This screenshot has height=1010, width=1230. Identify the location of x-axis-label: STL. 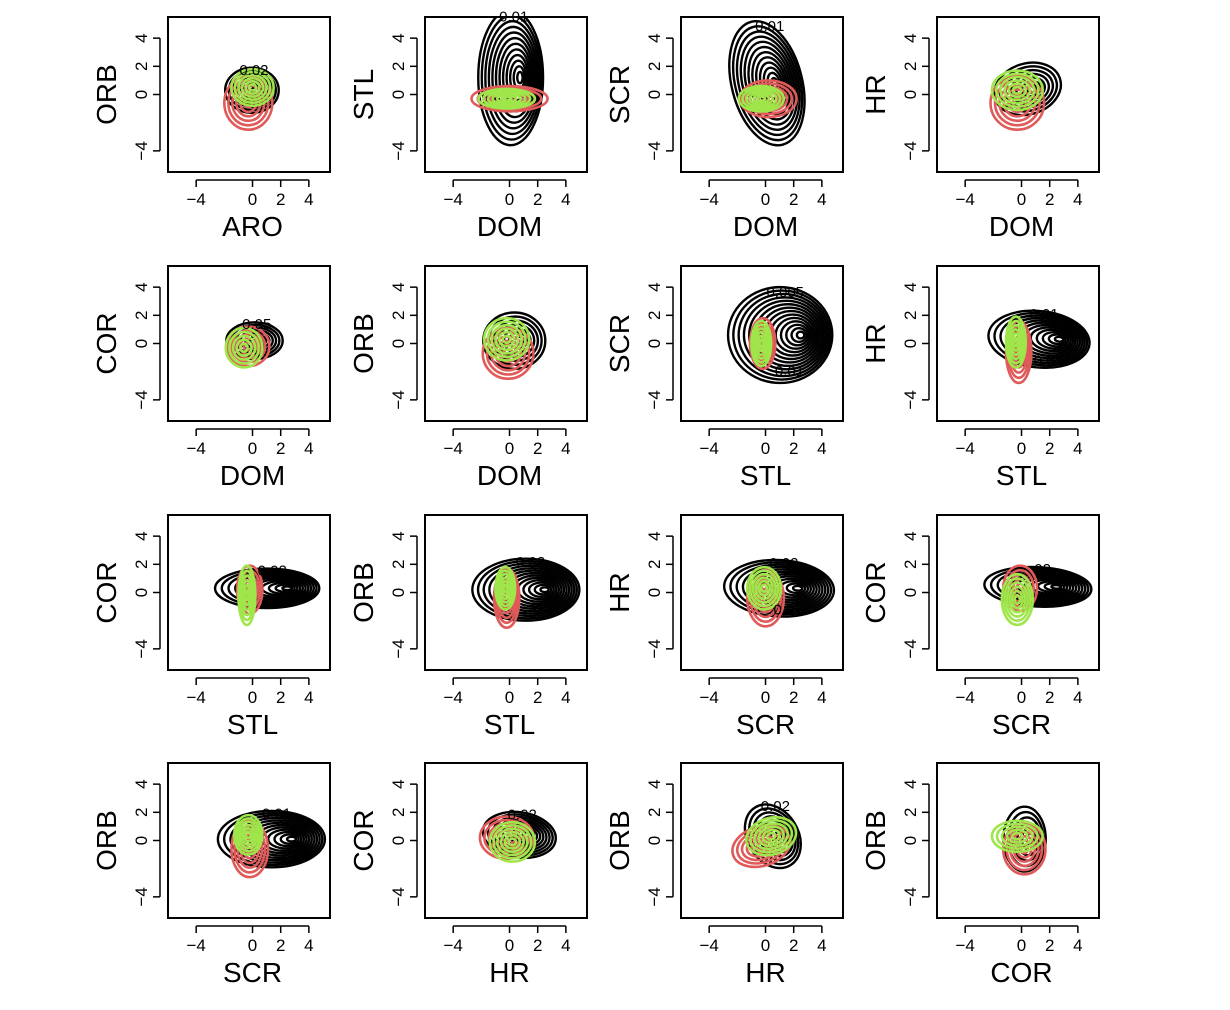
(765, 475).